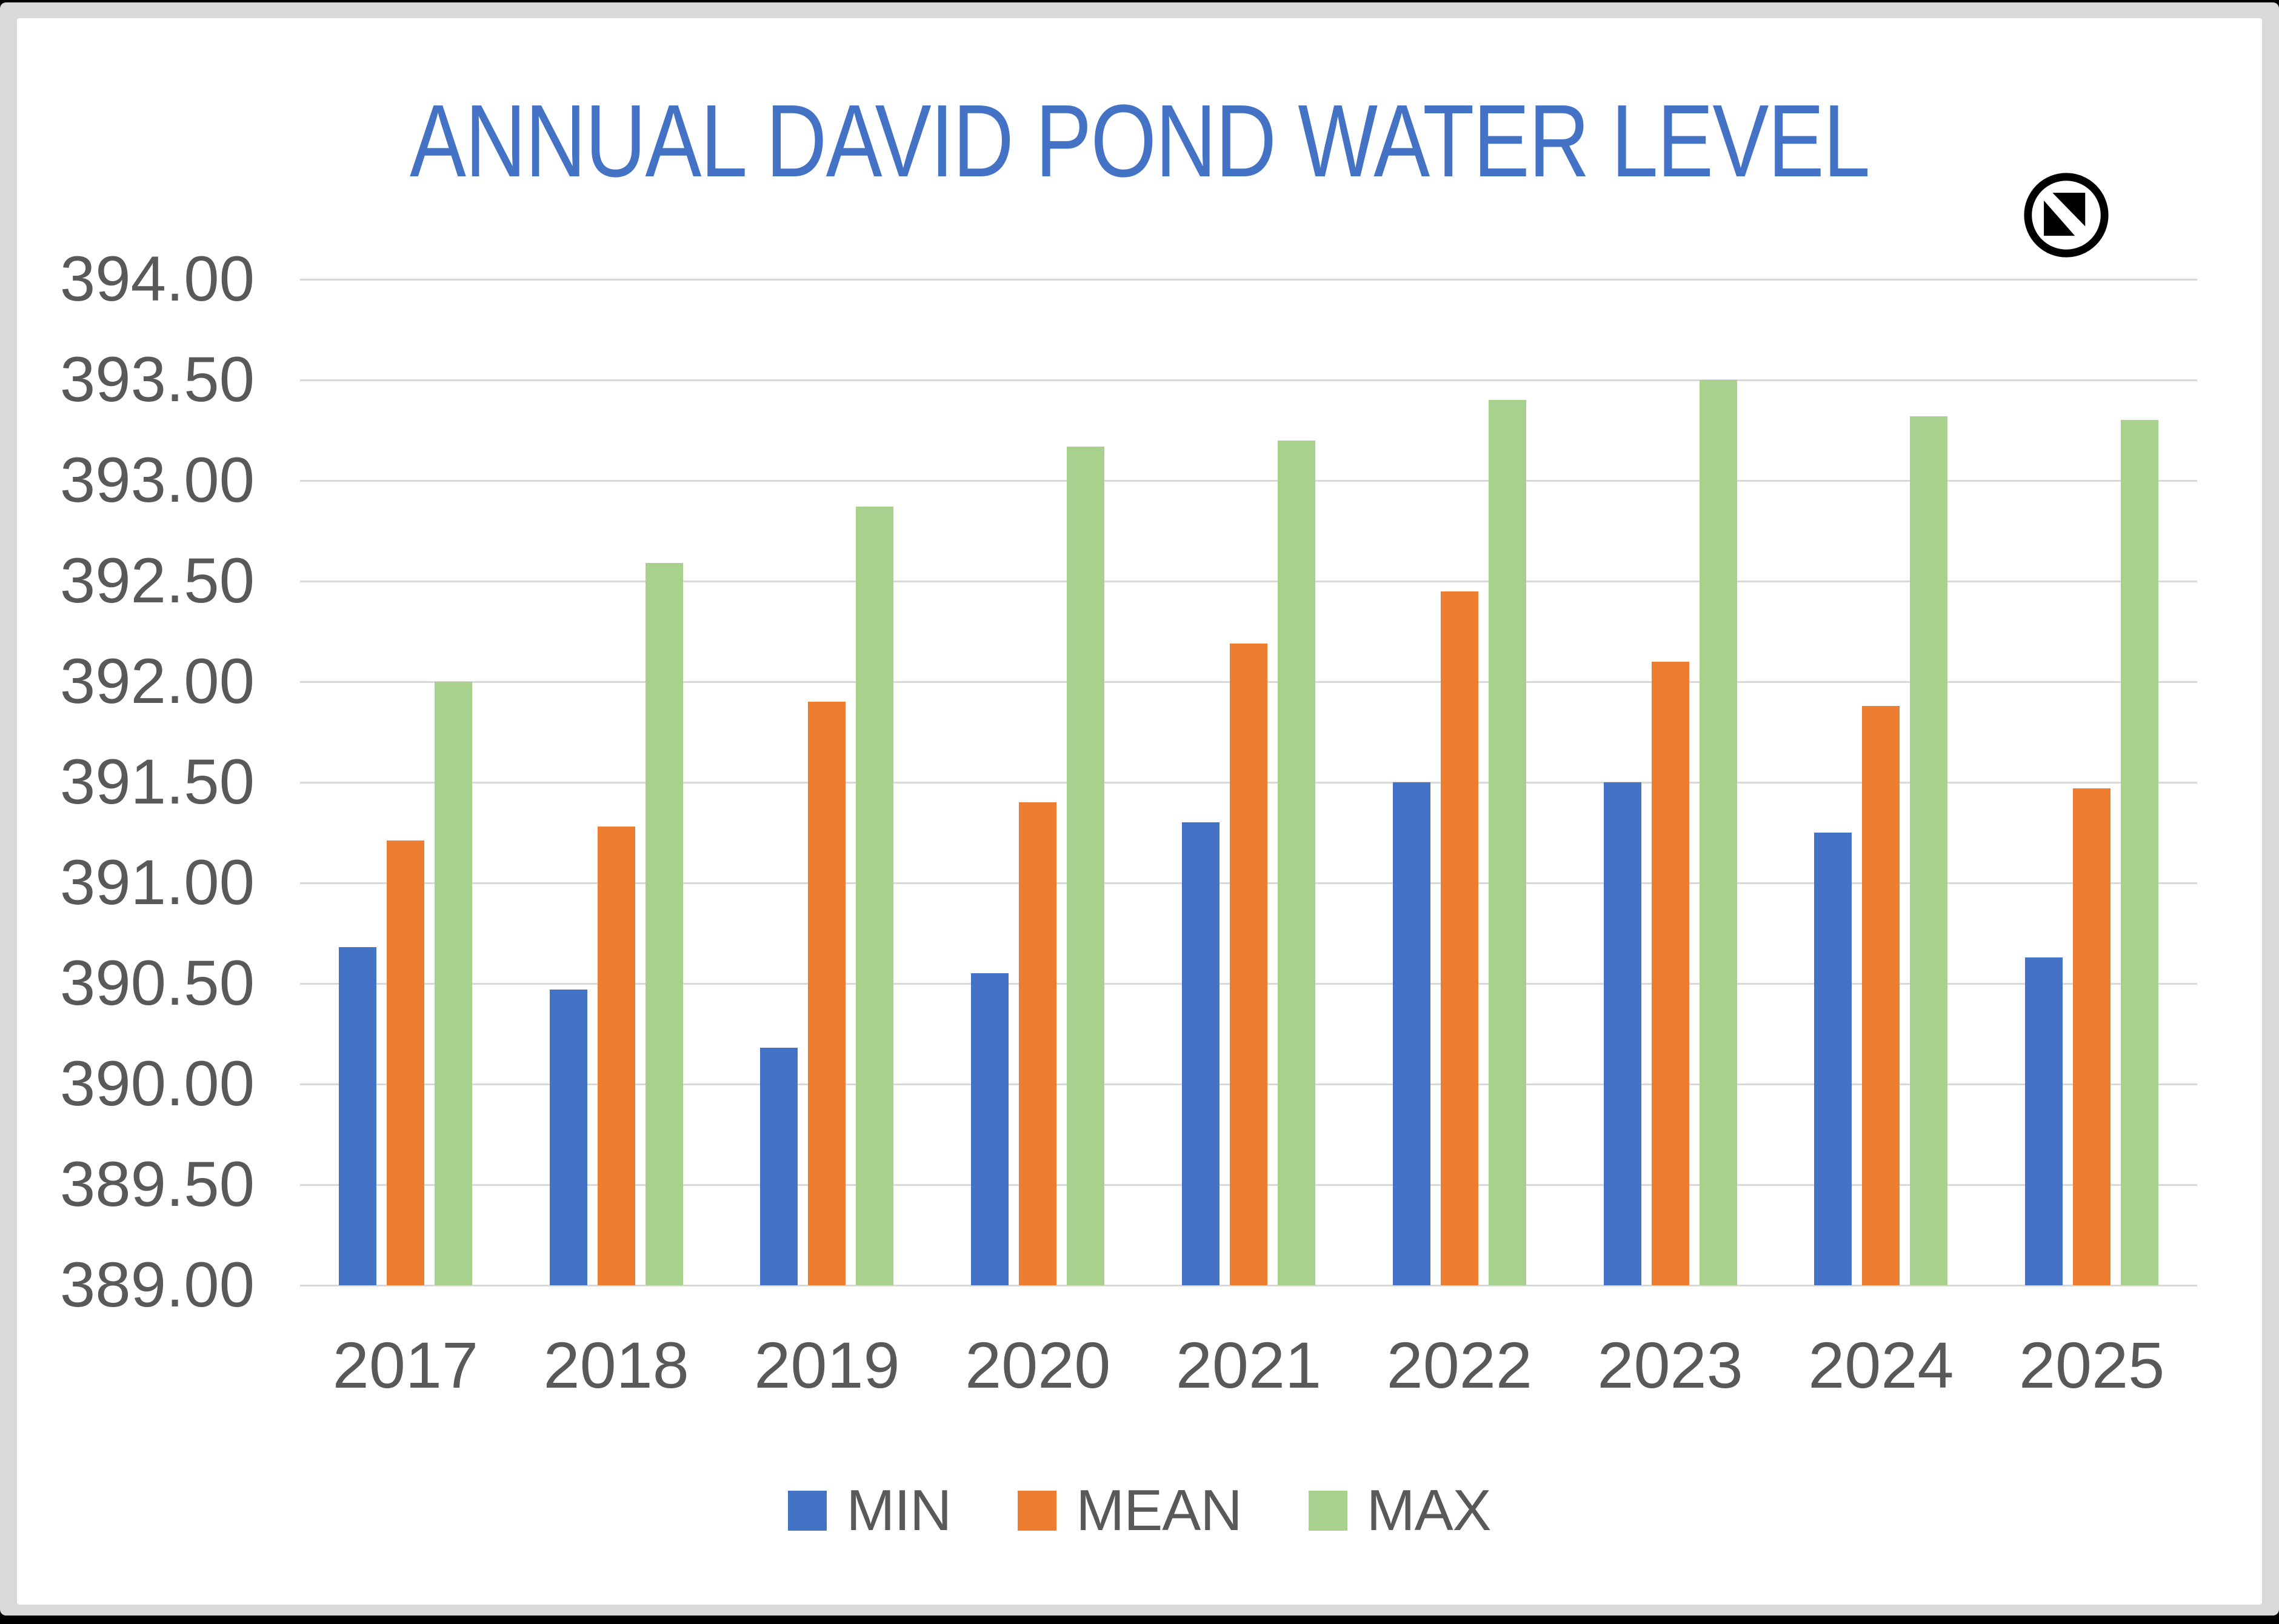 The height and width of the screenshot is (1624, 2279). I want to click on x-tick-label-2025: 2025, so click(2091, 1365).